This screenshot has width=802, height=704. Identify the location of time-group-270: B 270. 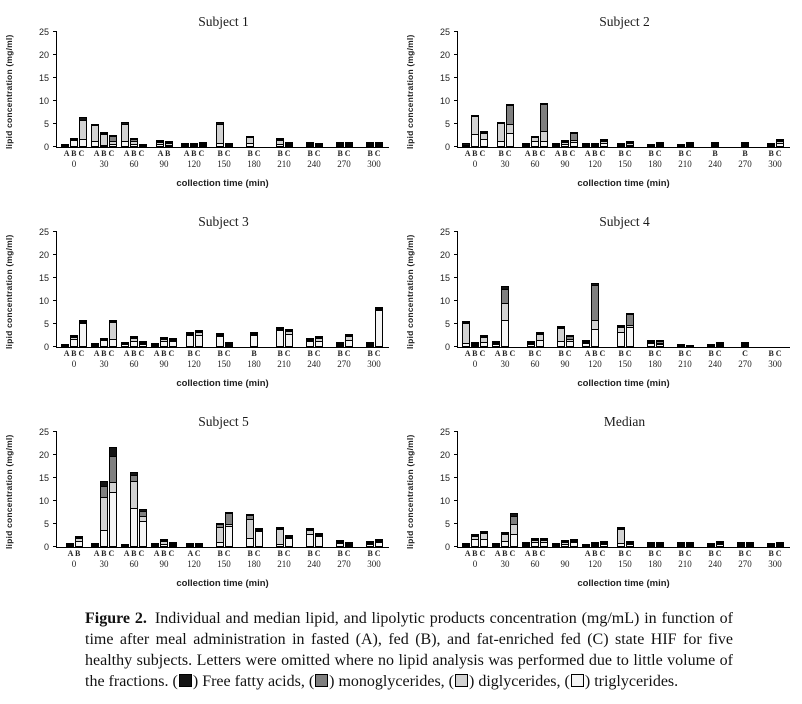
(745, 100).